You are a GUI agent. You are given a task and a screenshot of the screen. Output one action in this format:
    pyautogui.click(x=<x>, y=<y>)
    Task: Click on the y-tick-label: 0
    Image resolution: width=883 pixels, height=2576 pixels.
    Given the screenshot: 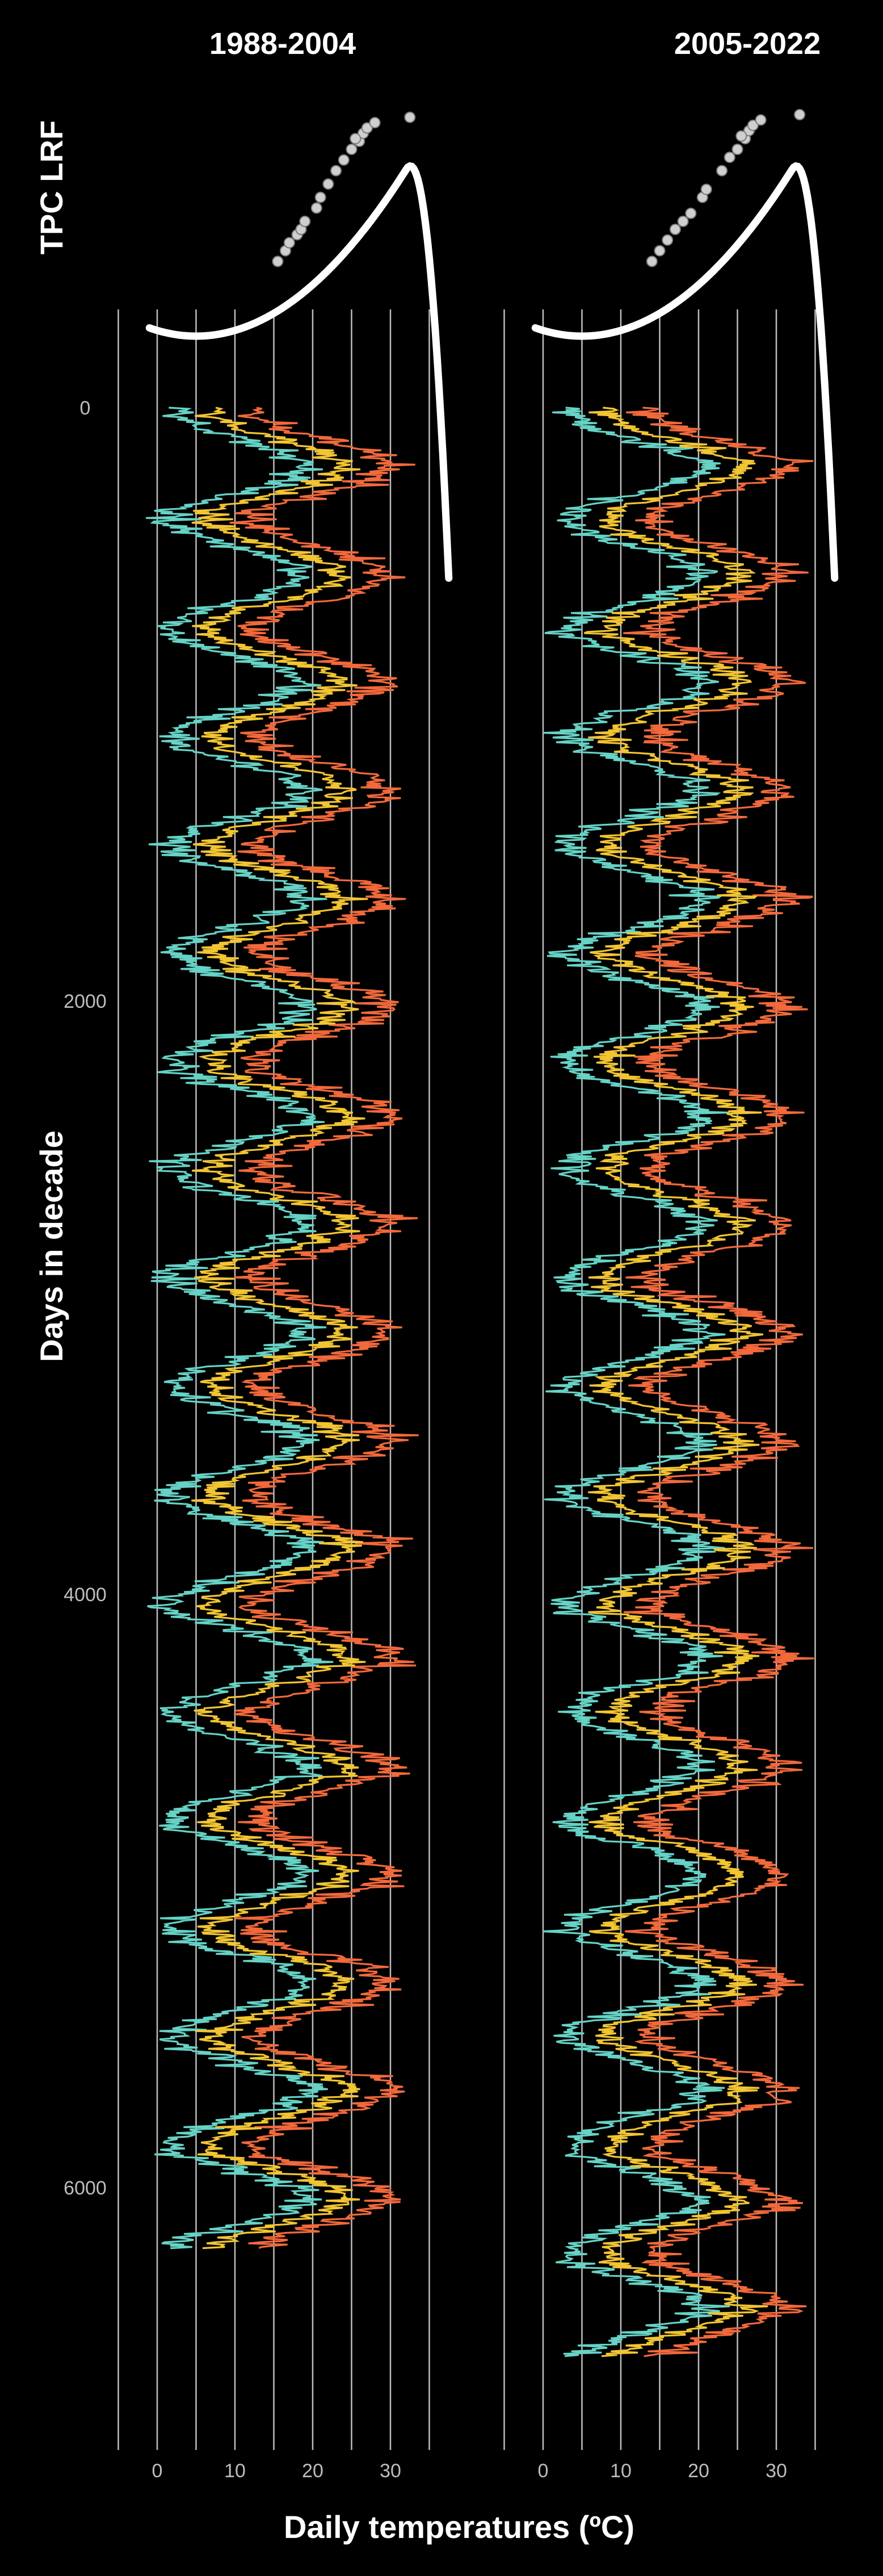 What is the action you would take?
    pyautogui.click(x=85, y=408)
    